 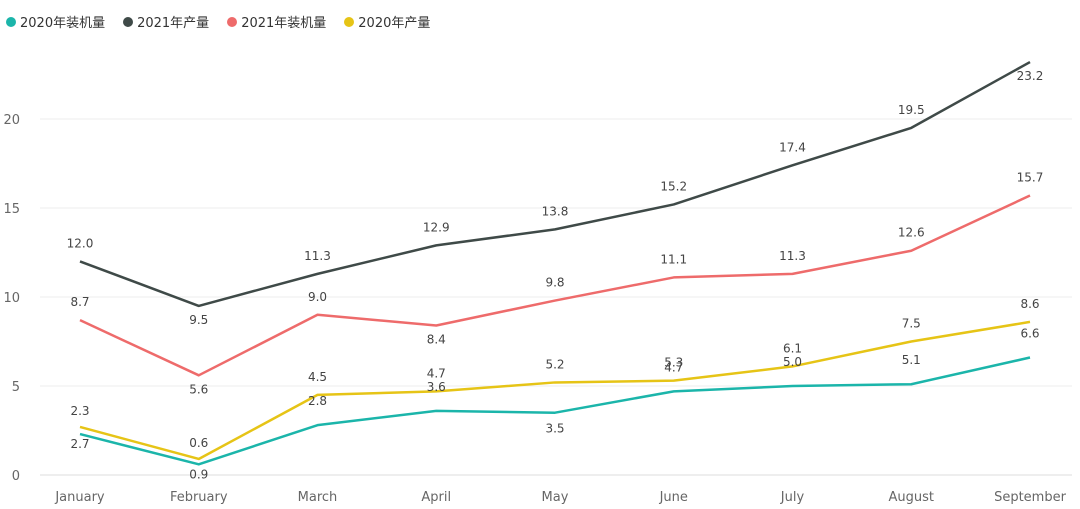 What do you see at coordinates (198, 389) in the screenshot?
I see `data-label: 5.6` at bounding box center [198, 389].